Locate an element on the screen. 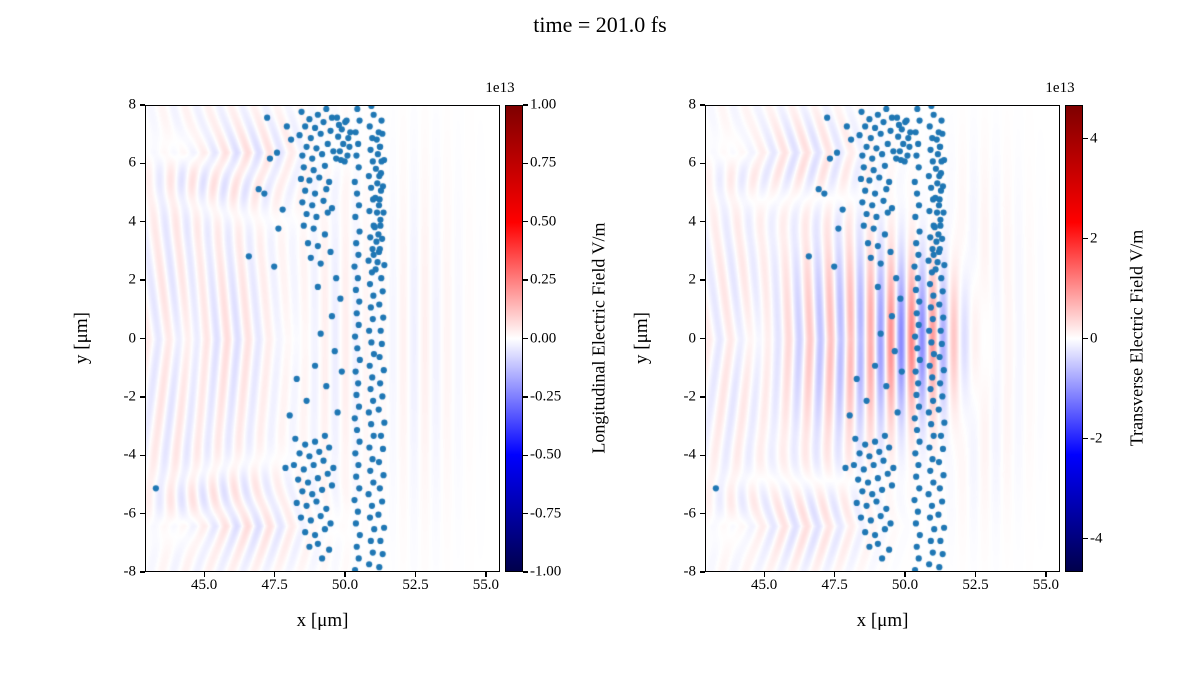 The height and width of the screenshot is (675, 1200). colorbar-tick-label: -1.00 is located at coordinates (546, 571).